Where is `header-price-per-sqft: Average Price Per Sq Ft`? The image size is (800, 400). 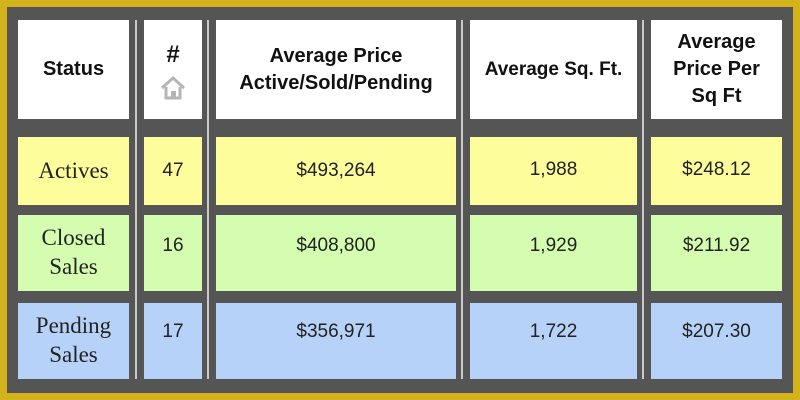
header-price-per-sqft: Average Price Per Sq Ft is located at coordinates (716, 69).